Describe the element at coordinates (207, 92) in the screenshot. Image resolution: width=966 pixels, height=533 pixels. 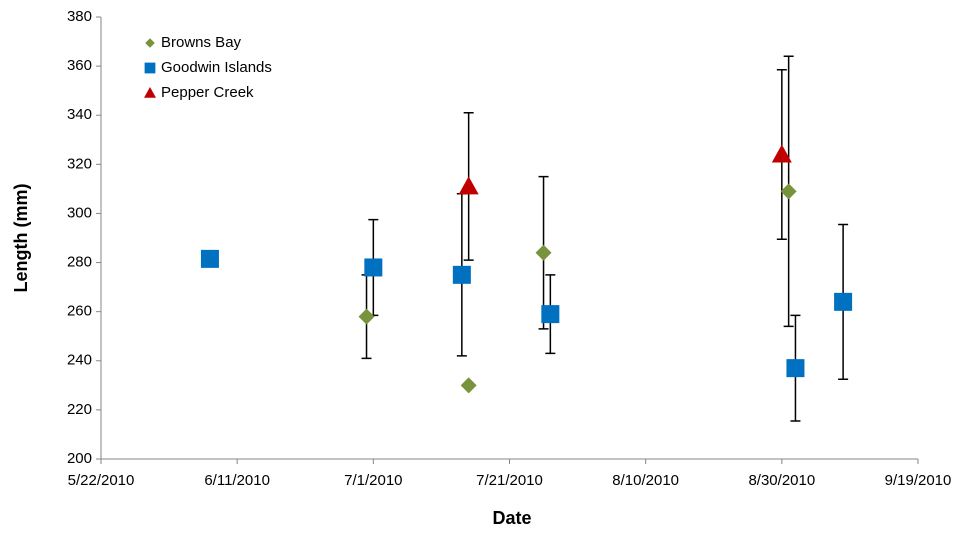
I see `legend-label: Pepper Creek` at that location.